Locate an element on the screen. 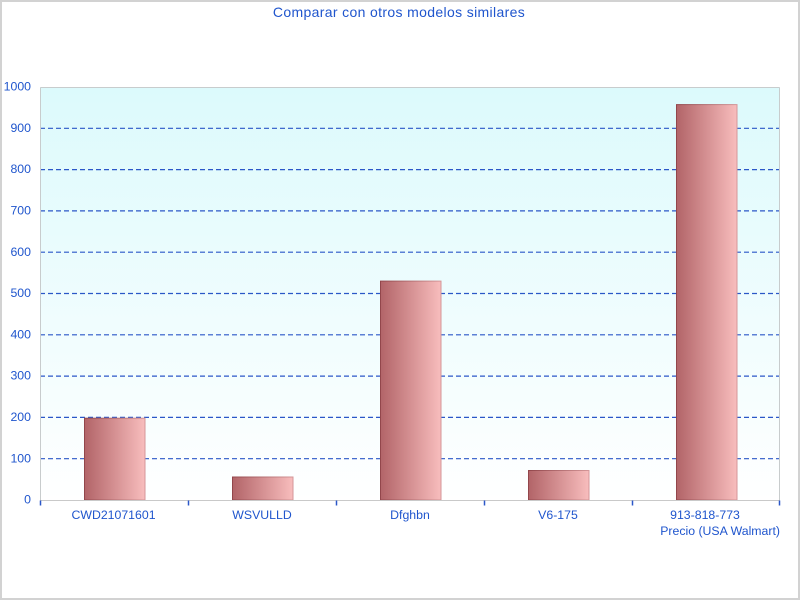  svg-text: 600 is located at coordinates (20, 252).